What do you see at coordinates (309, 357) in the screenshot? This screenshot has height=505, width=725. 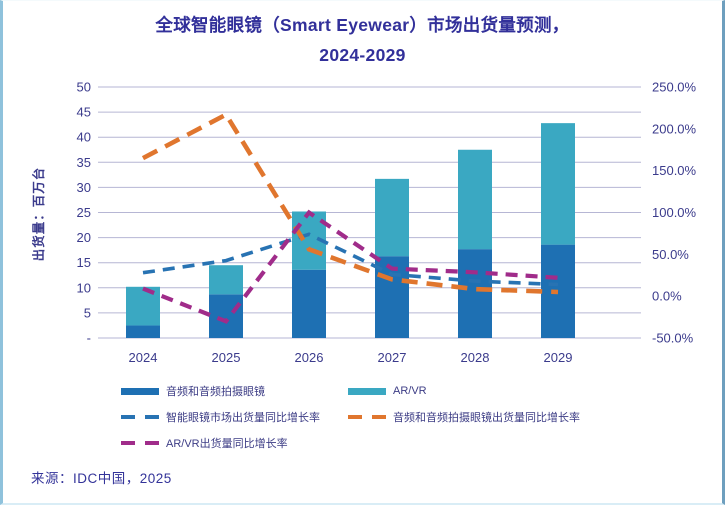 I see `x-axis-tick: 2026` at bounding box center [309, 357].